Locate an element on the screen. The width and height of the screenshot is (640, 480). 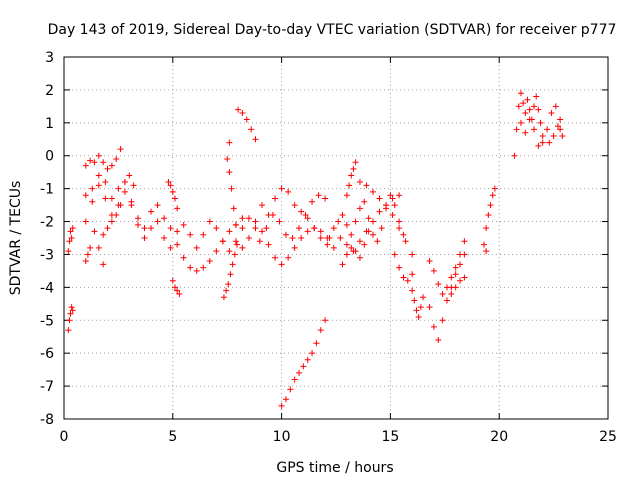
y-tick-label: -8 is located at coordinates (47, 420).